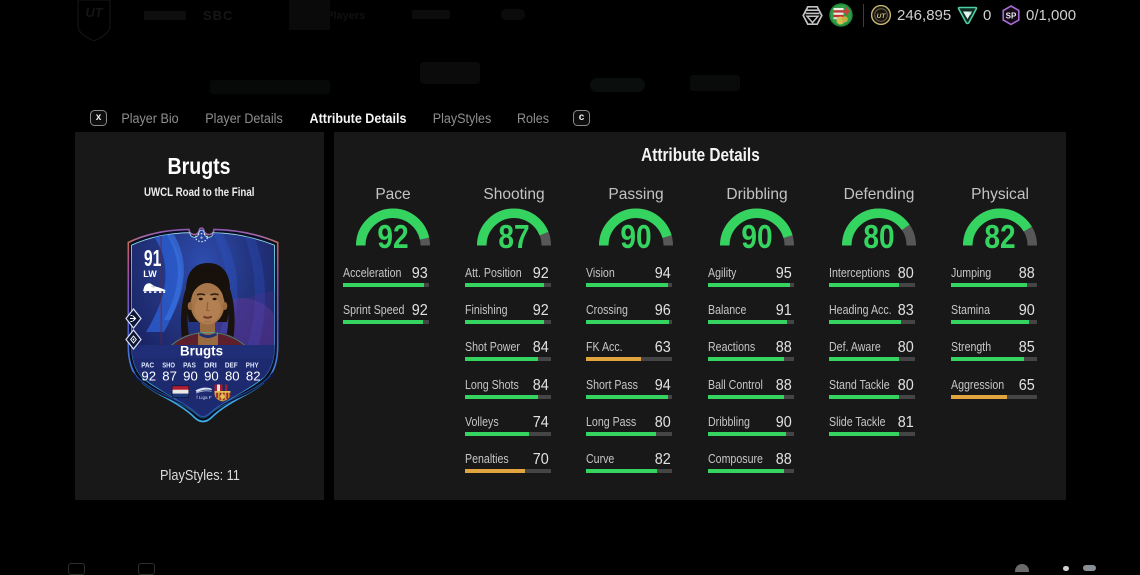 The width and height of the screenshot is (1140, 575). I want to click on svg-text: DEF, so click(231, 364).